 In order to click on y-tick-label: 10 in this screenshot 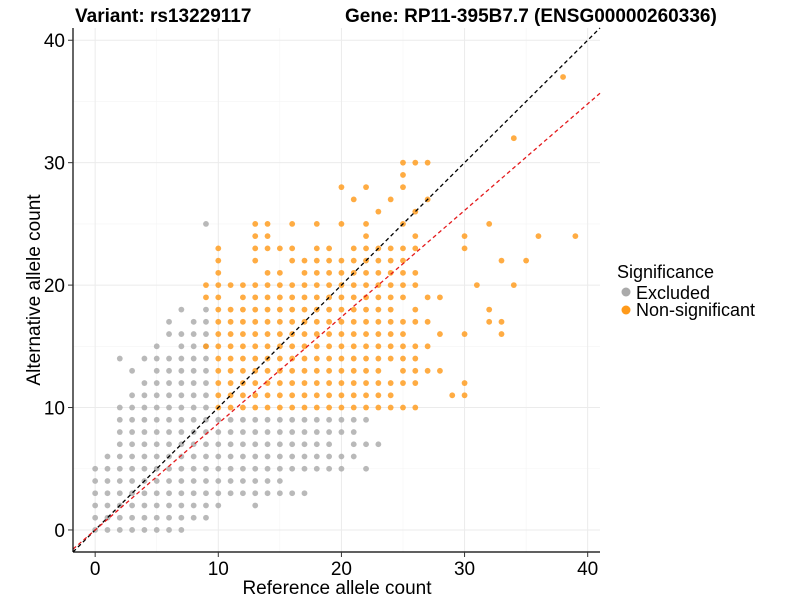, I will do `click(54, 409)`.